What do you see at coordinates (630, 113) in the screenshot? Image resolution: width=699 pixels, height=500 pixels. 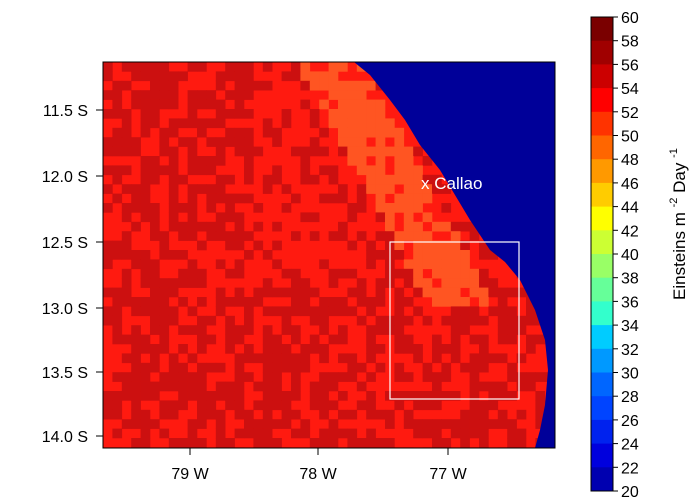 I see `colorbar-tick-label: 52` at bounding box center [630, 113].